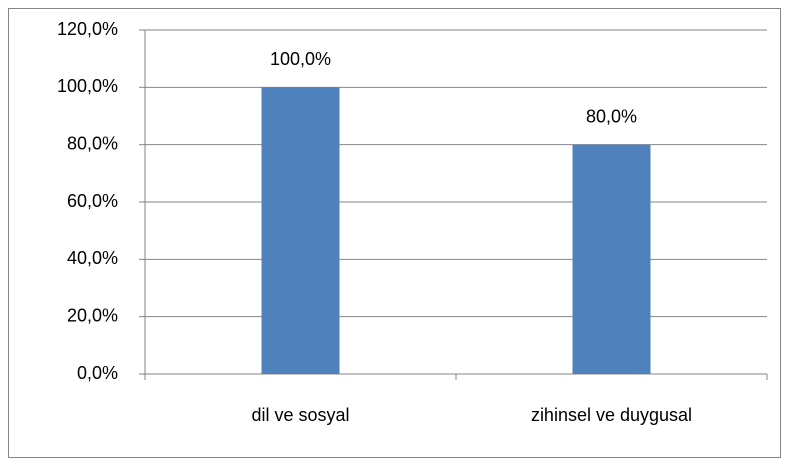 Image resolution: width=789 pixels, height=466 pixels. Describe the element at coordinates (92, 201) in the screenshot. I see `y-tick-label: 60,0%` at that location.